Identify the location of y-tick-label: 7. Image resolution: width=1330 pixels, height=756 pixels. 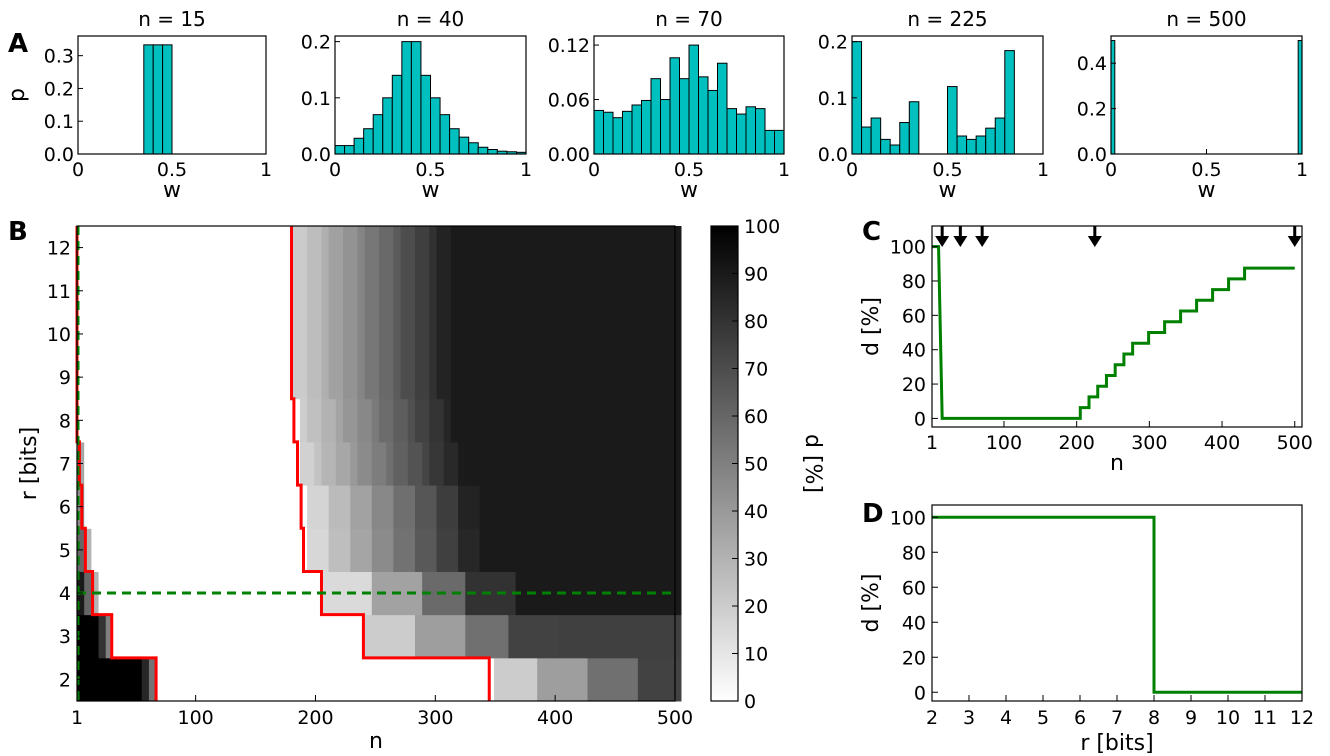
(65, 465).